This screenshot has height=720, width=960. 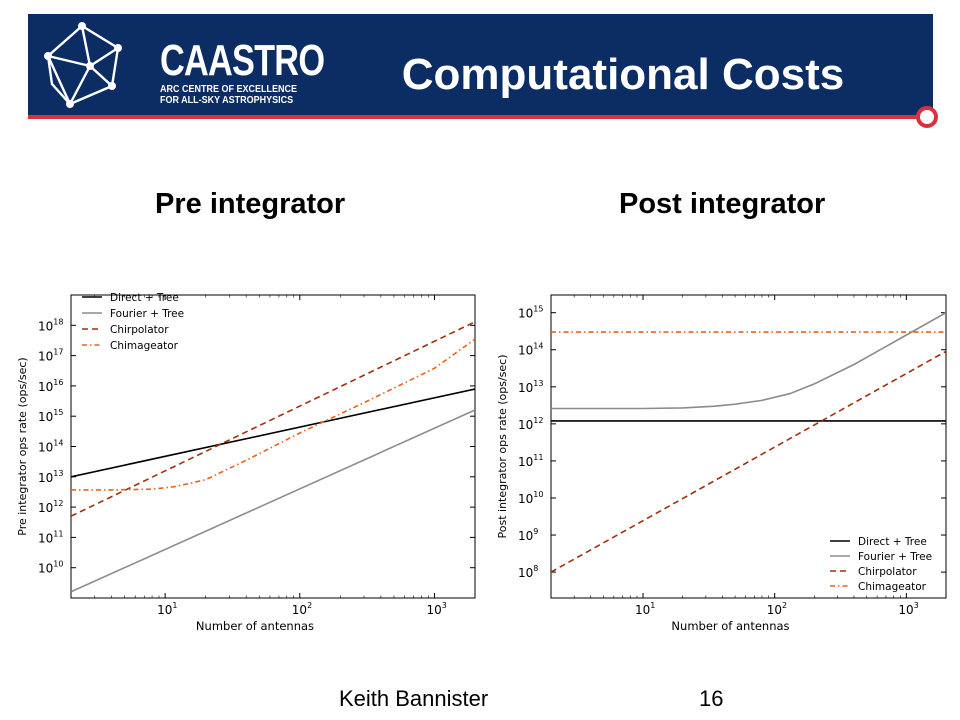 What do you see at coordinates (475, 117) in the screenshot?
I see `header-accent-line` at bounding box center [475, 117].